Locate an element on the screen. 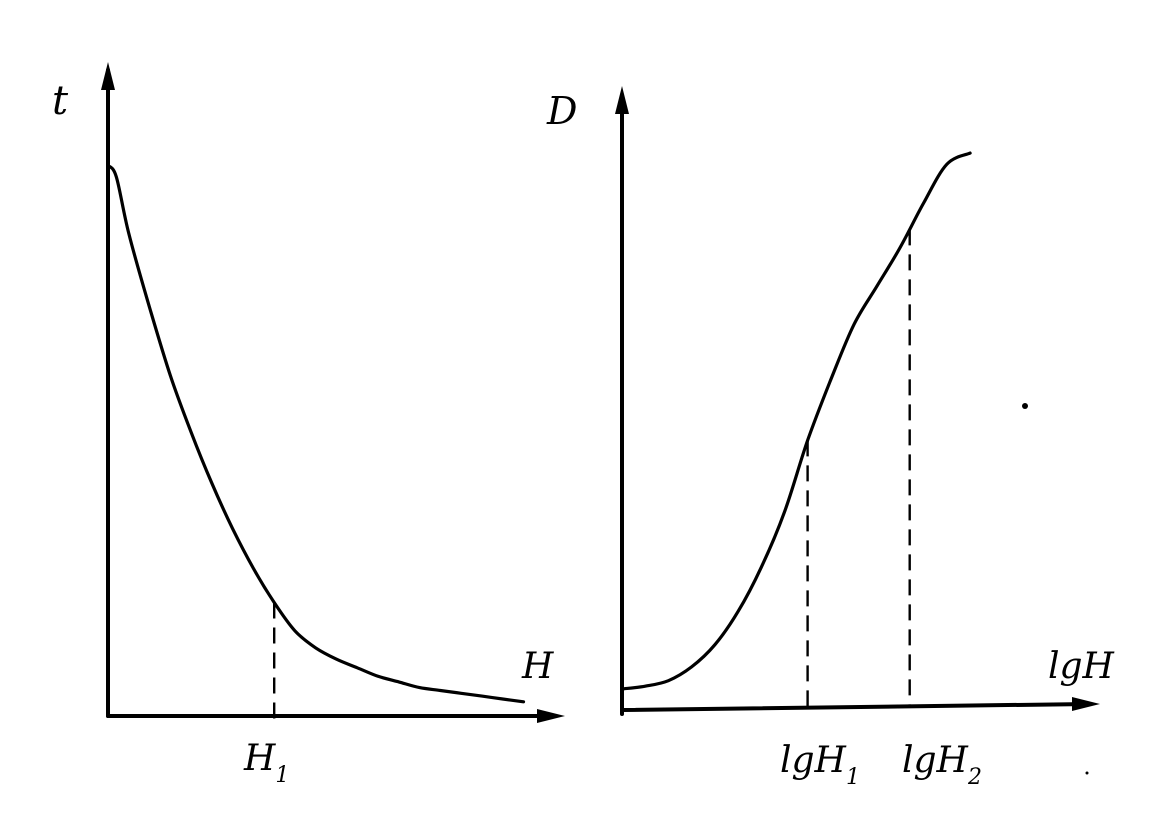 Image resolution: width=1175 pixels, height=822 pixels. y-axis-label: D is located at coordinates (561, 111).